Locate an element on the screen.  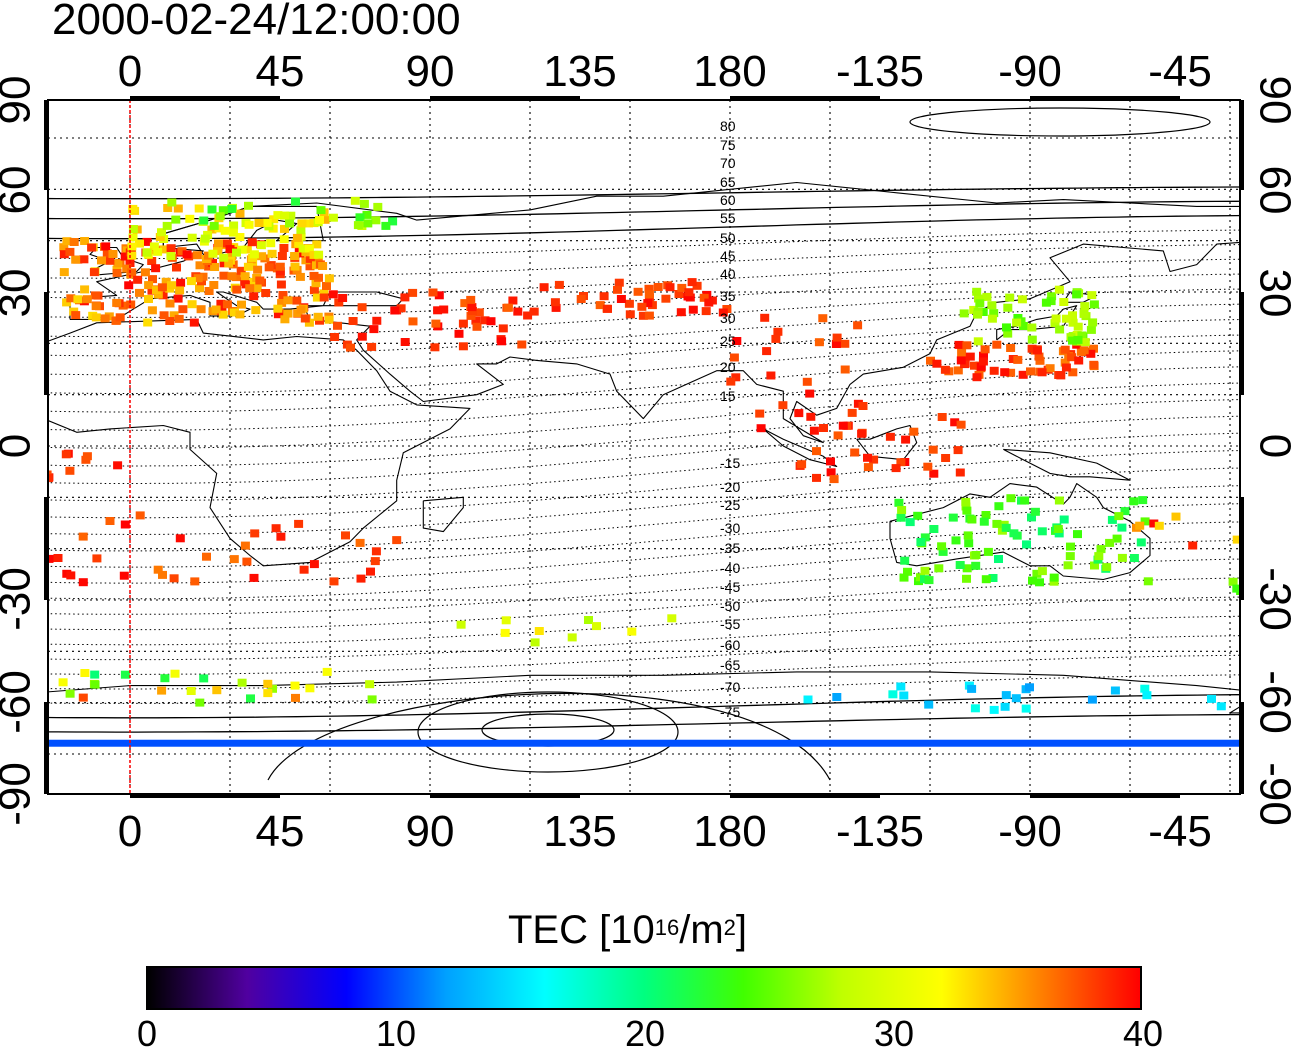
contour-label: -60 is located at coordinates (730, 645).